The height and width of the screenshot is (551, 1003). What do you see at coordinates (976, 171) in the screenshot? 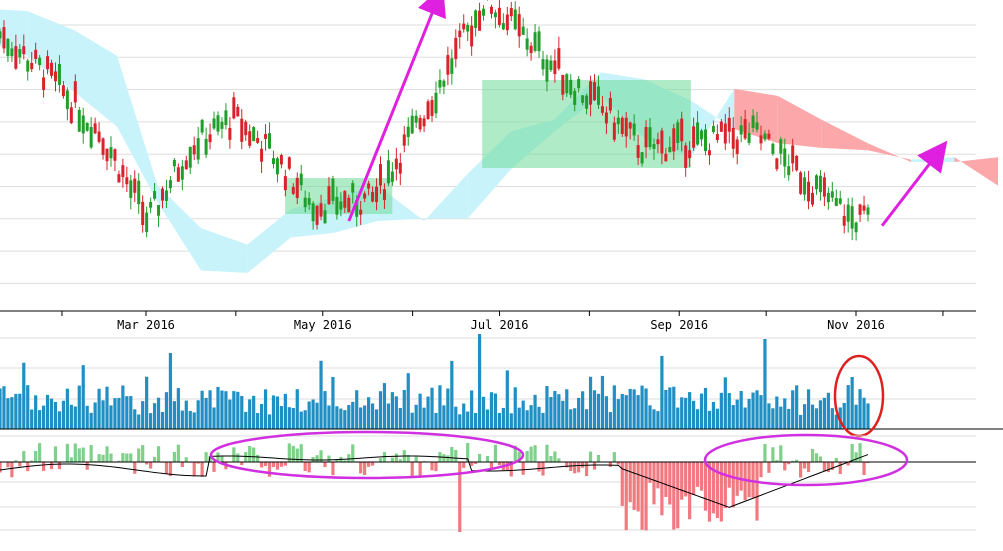
I see `cloud-bearish-segment` at bounding box center [976, 171].